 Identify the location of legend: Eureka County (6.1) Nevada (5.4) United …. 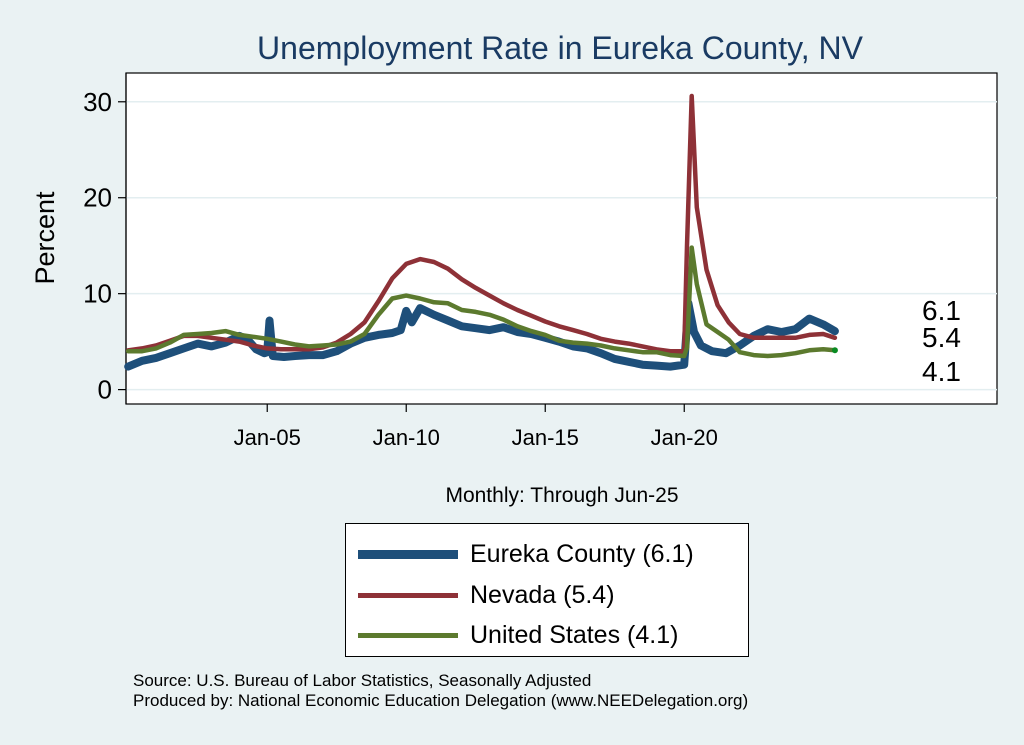
(547, 590).